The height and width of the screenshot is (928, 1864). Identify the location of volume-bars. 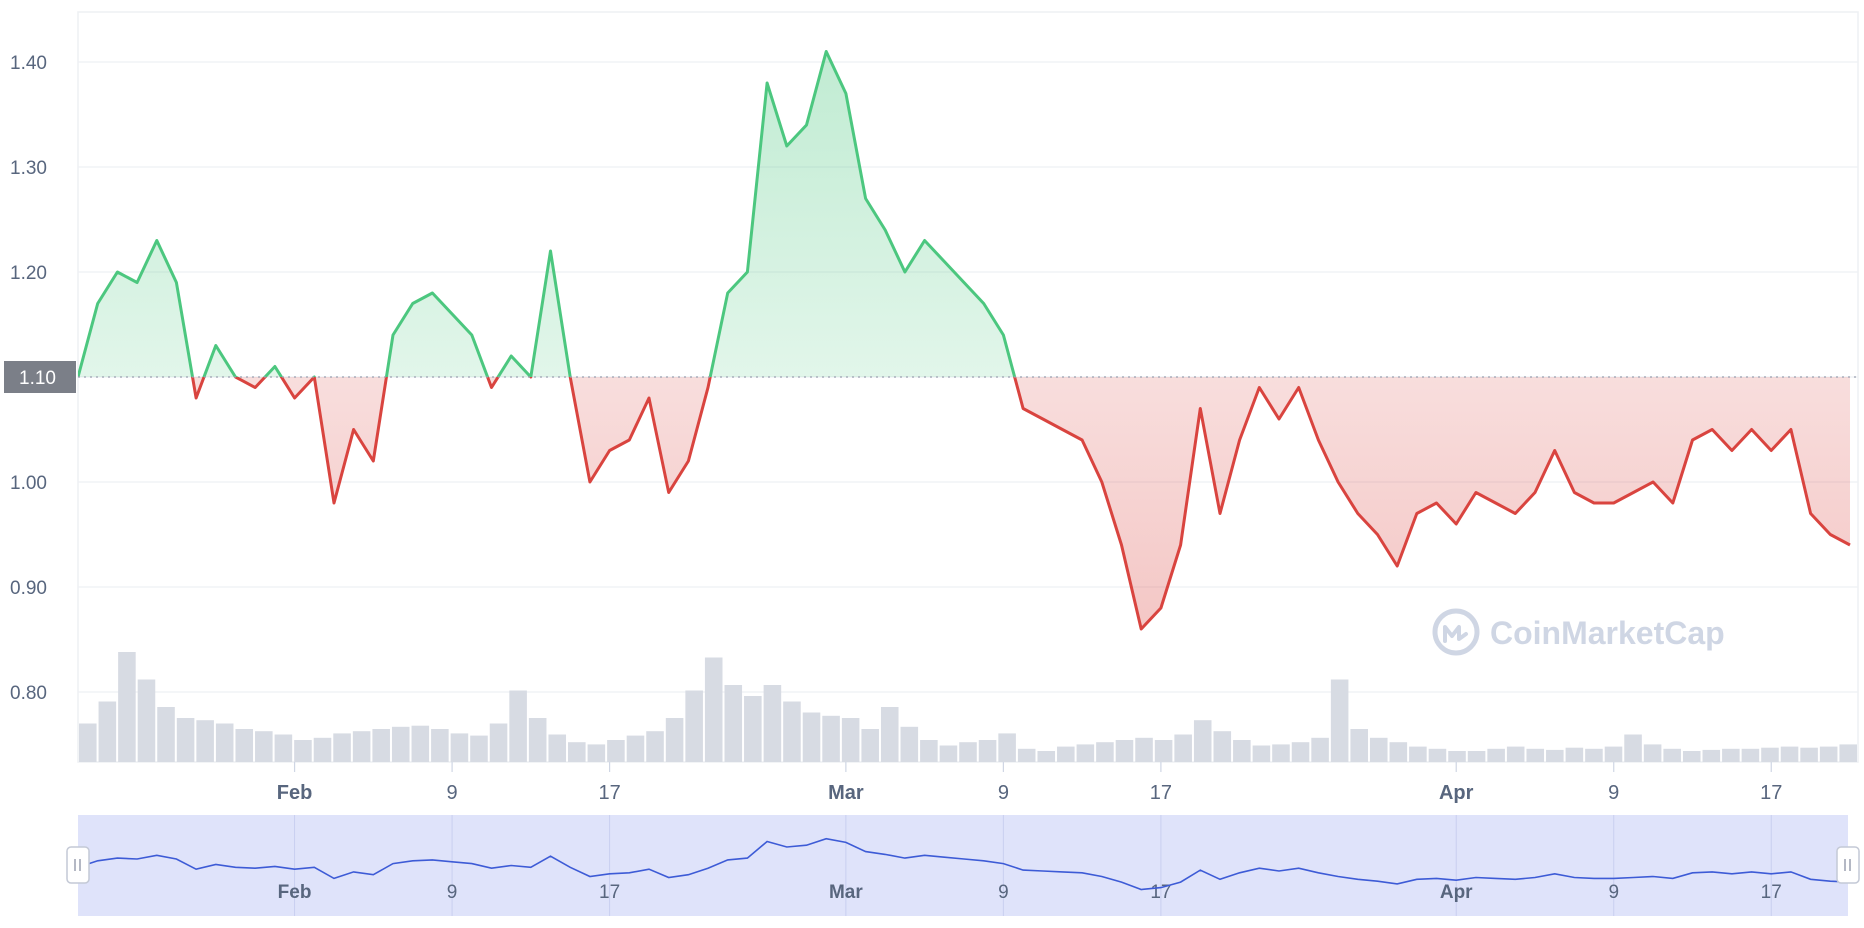
(968, 707).